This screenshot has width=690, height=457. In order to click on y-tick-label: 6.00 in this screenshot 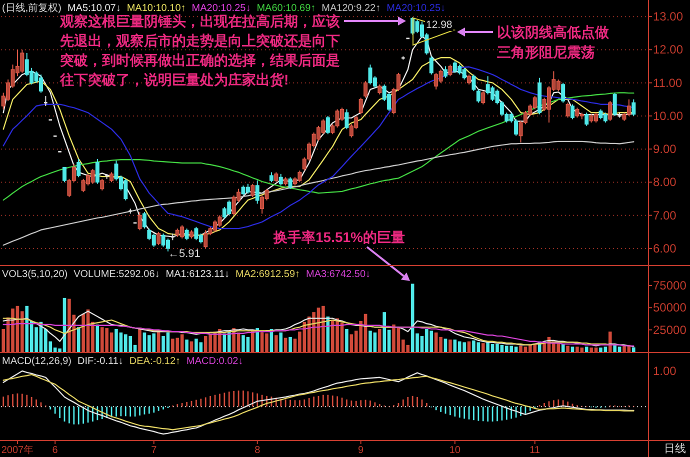, I will do `click(665, 248)`.